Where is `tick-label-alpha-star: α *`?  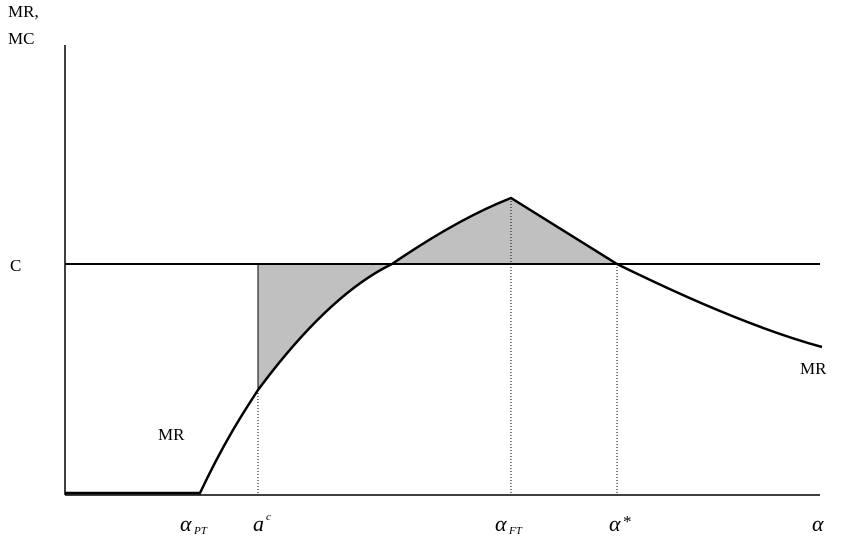
tick-label-alpha-star: α * is located at coordinates (620, 523).